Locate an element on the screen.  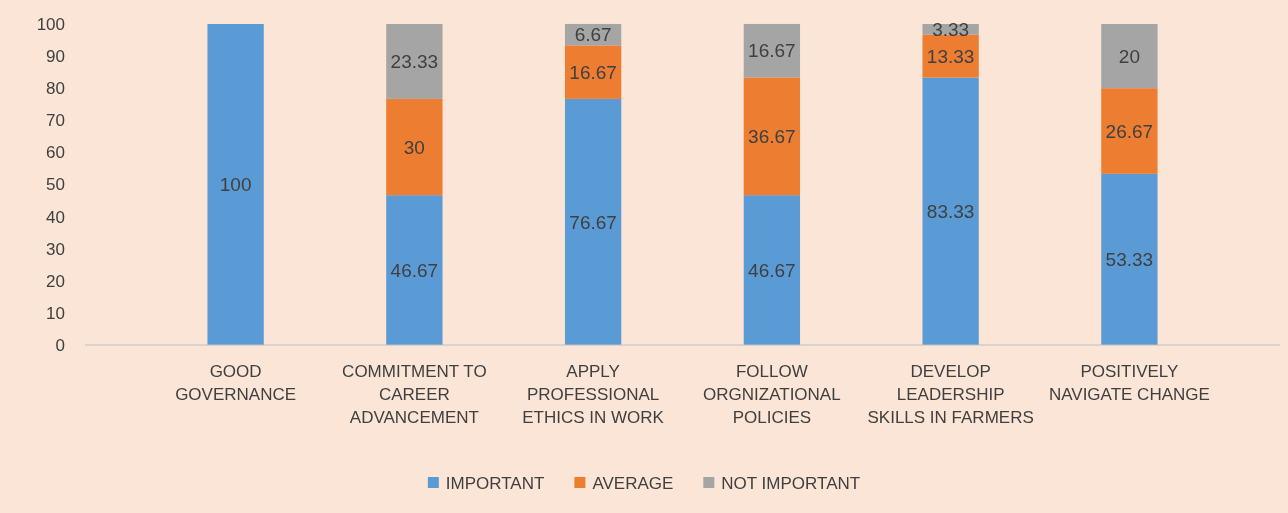
data-label: 30 is located at coordinates (414, 147).